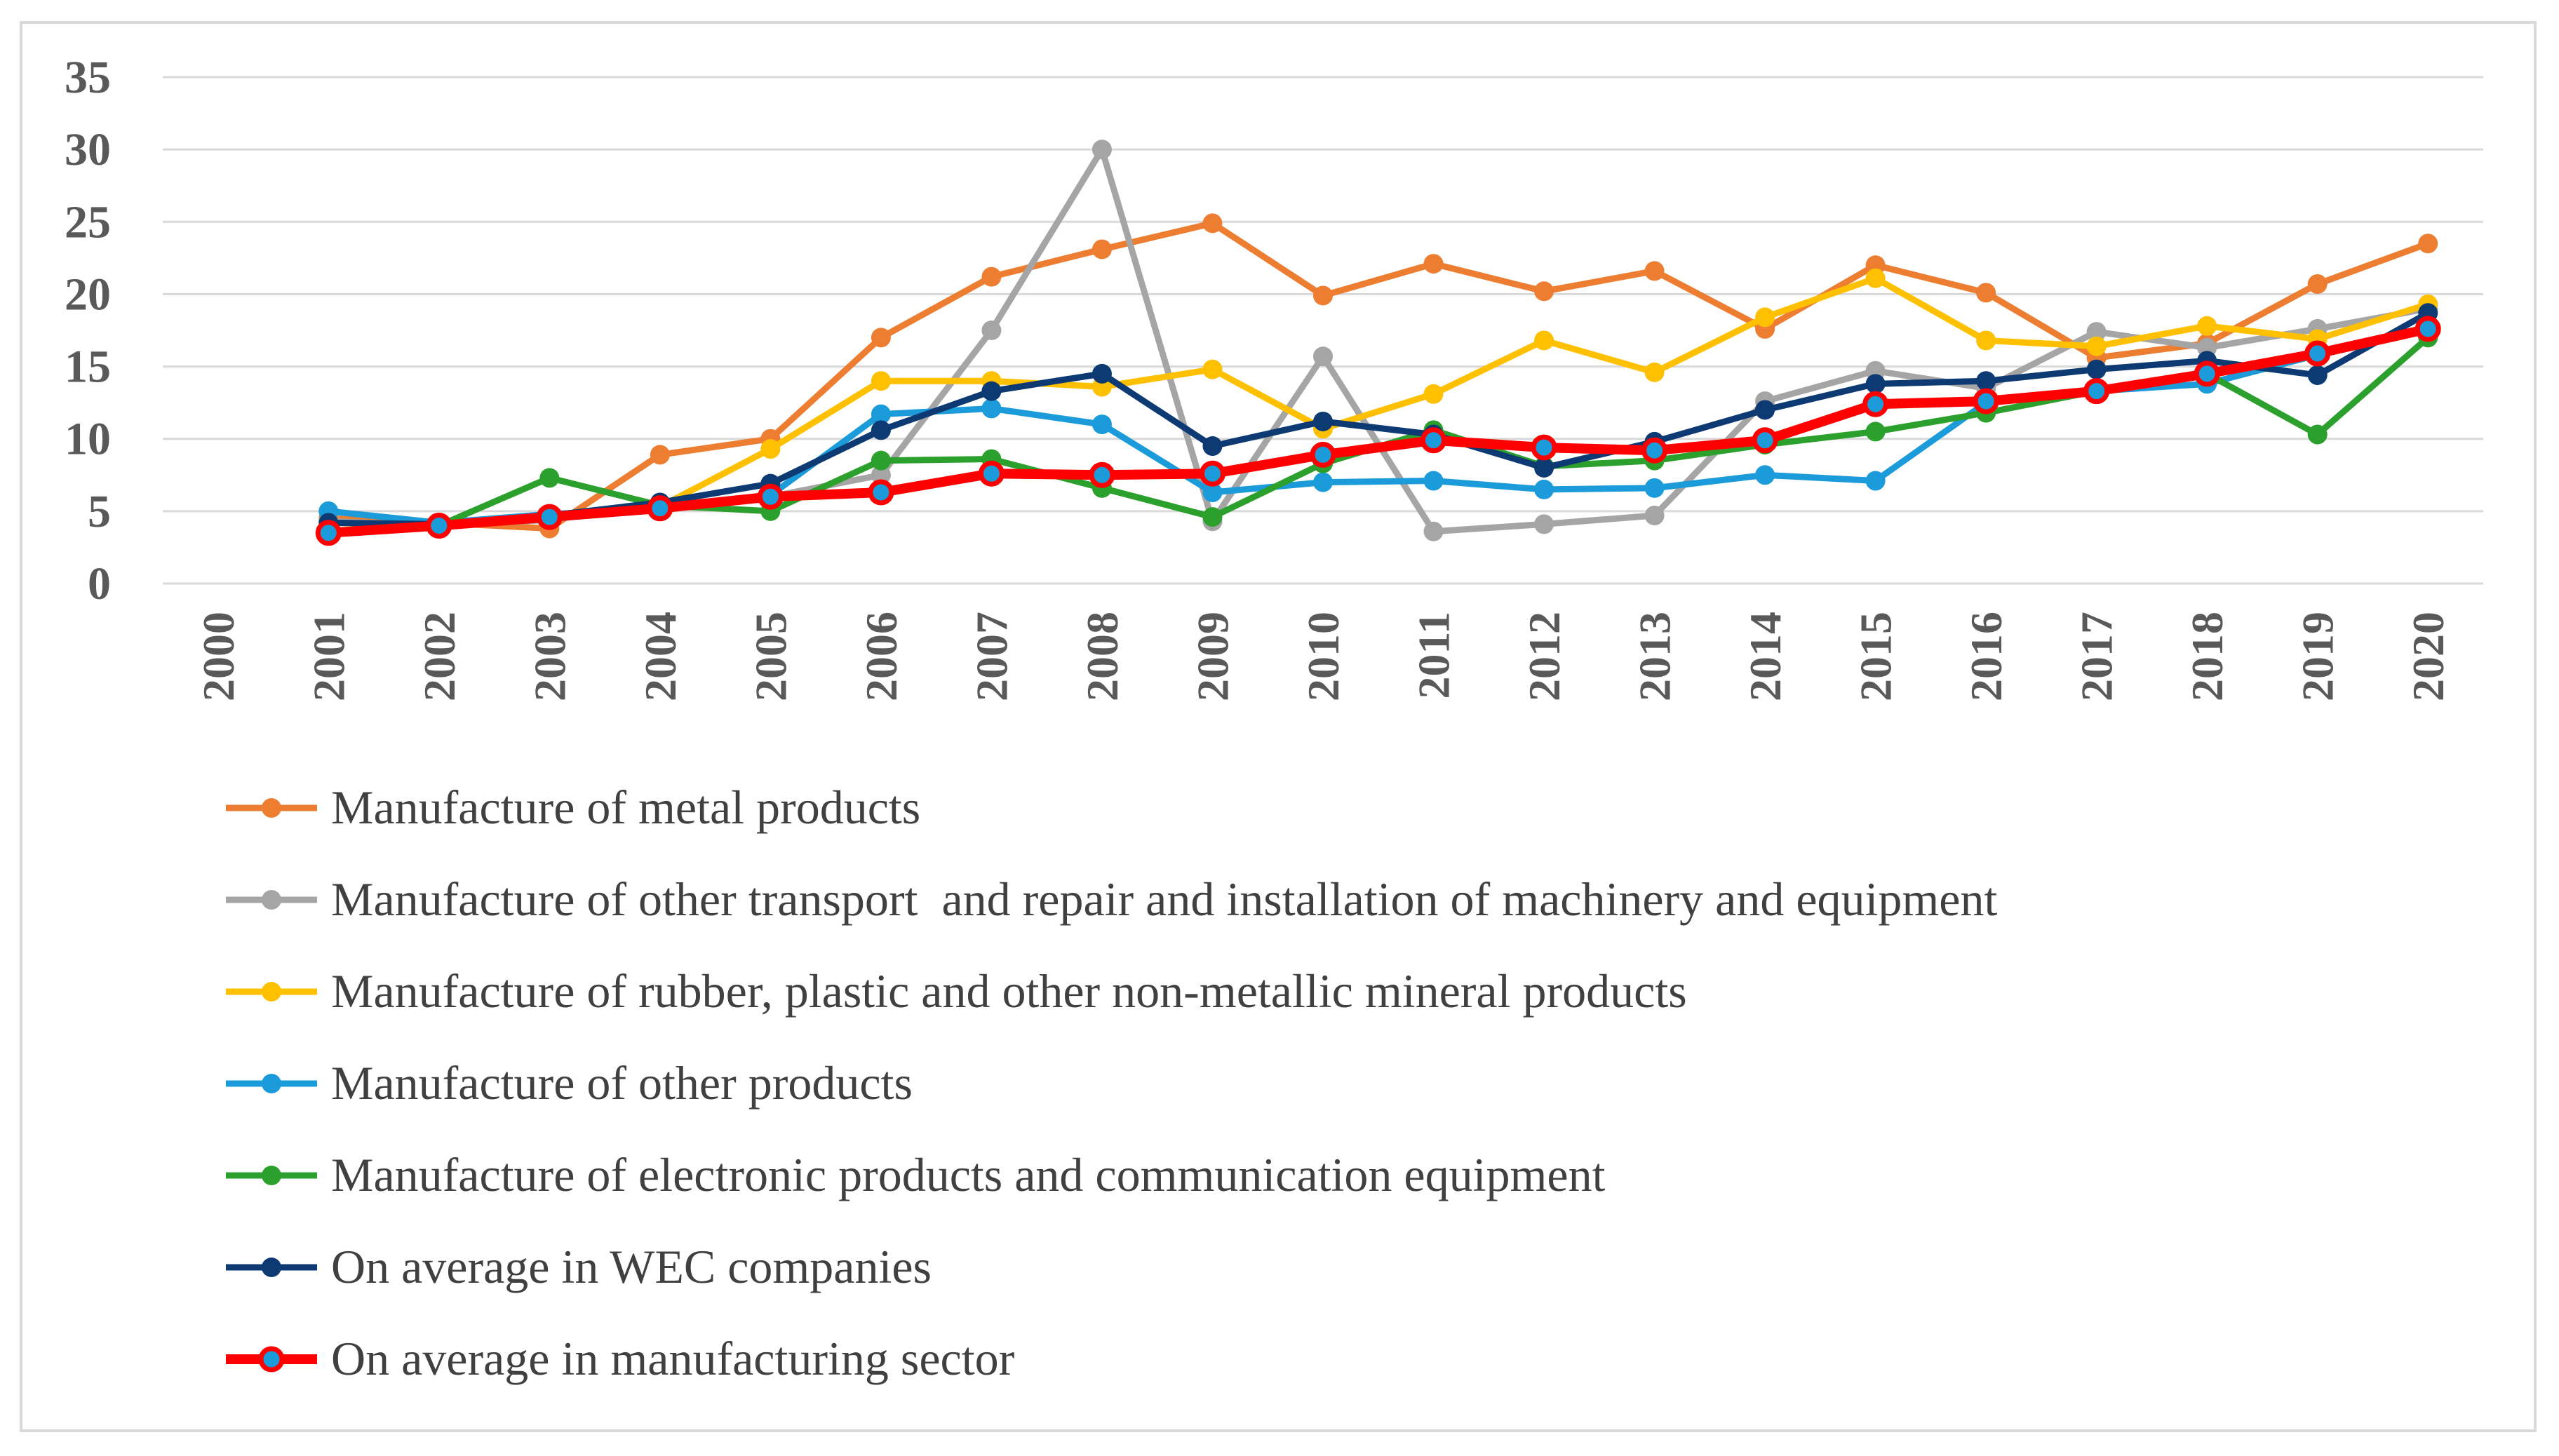  I want to click on legend-item: Manufacture of metal products, so click(573, 807).